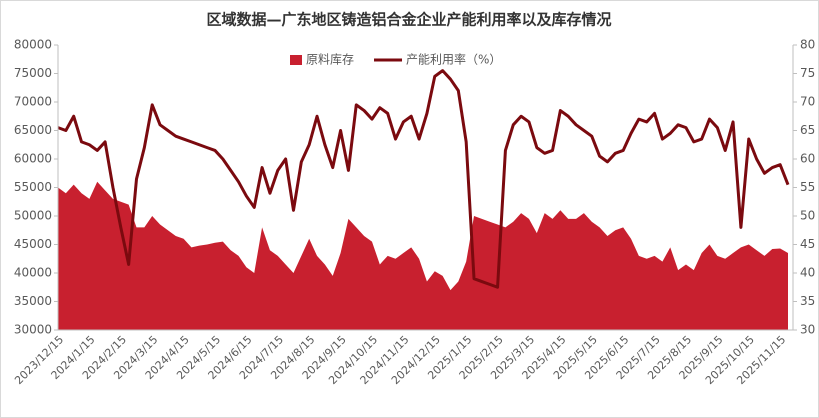  Describe the element at coordinates (807, 244) in the screenshot. I see `y2-tick-label: 45` at that location.